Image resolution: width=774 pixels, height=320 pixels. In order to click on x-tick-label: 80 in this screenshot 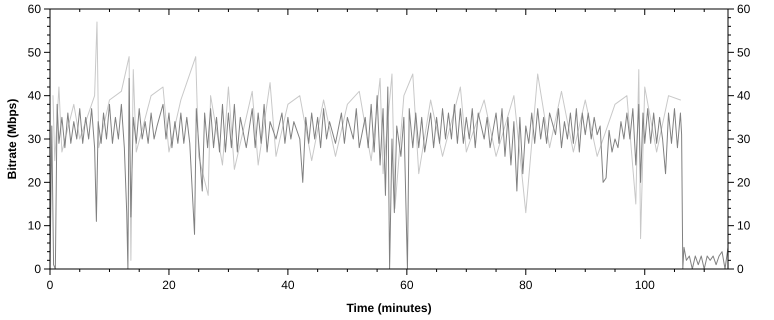, I will do `click(526, 285)`.